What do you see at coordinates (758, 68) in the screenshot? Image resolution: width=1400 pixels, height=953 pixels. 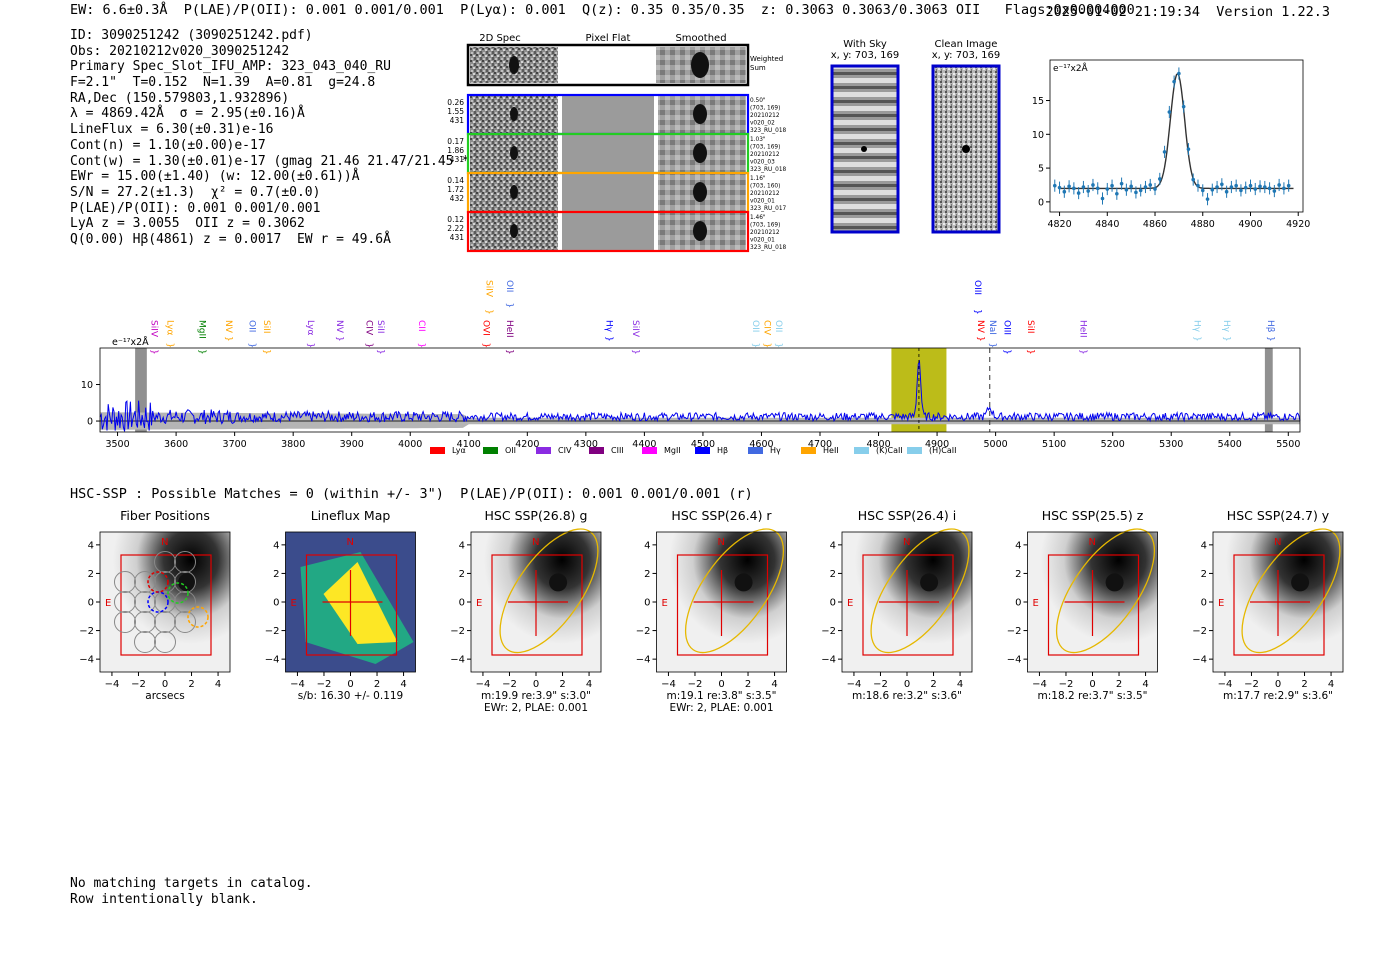 I see `weighted-sum-label: Sum` at bounding box center [758, 68].